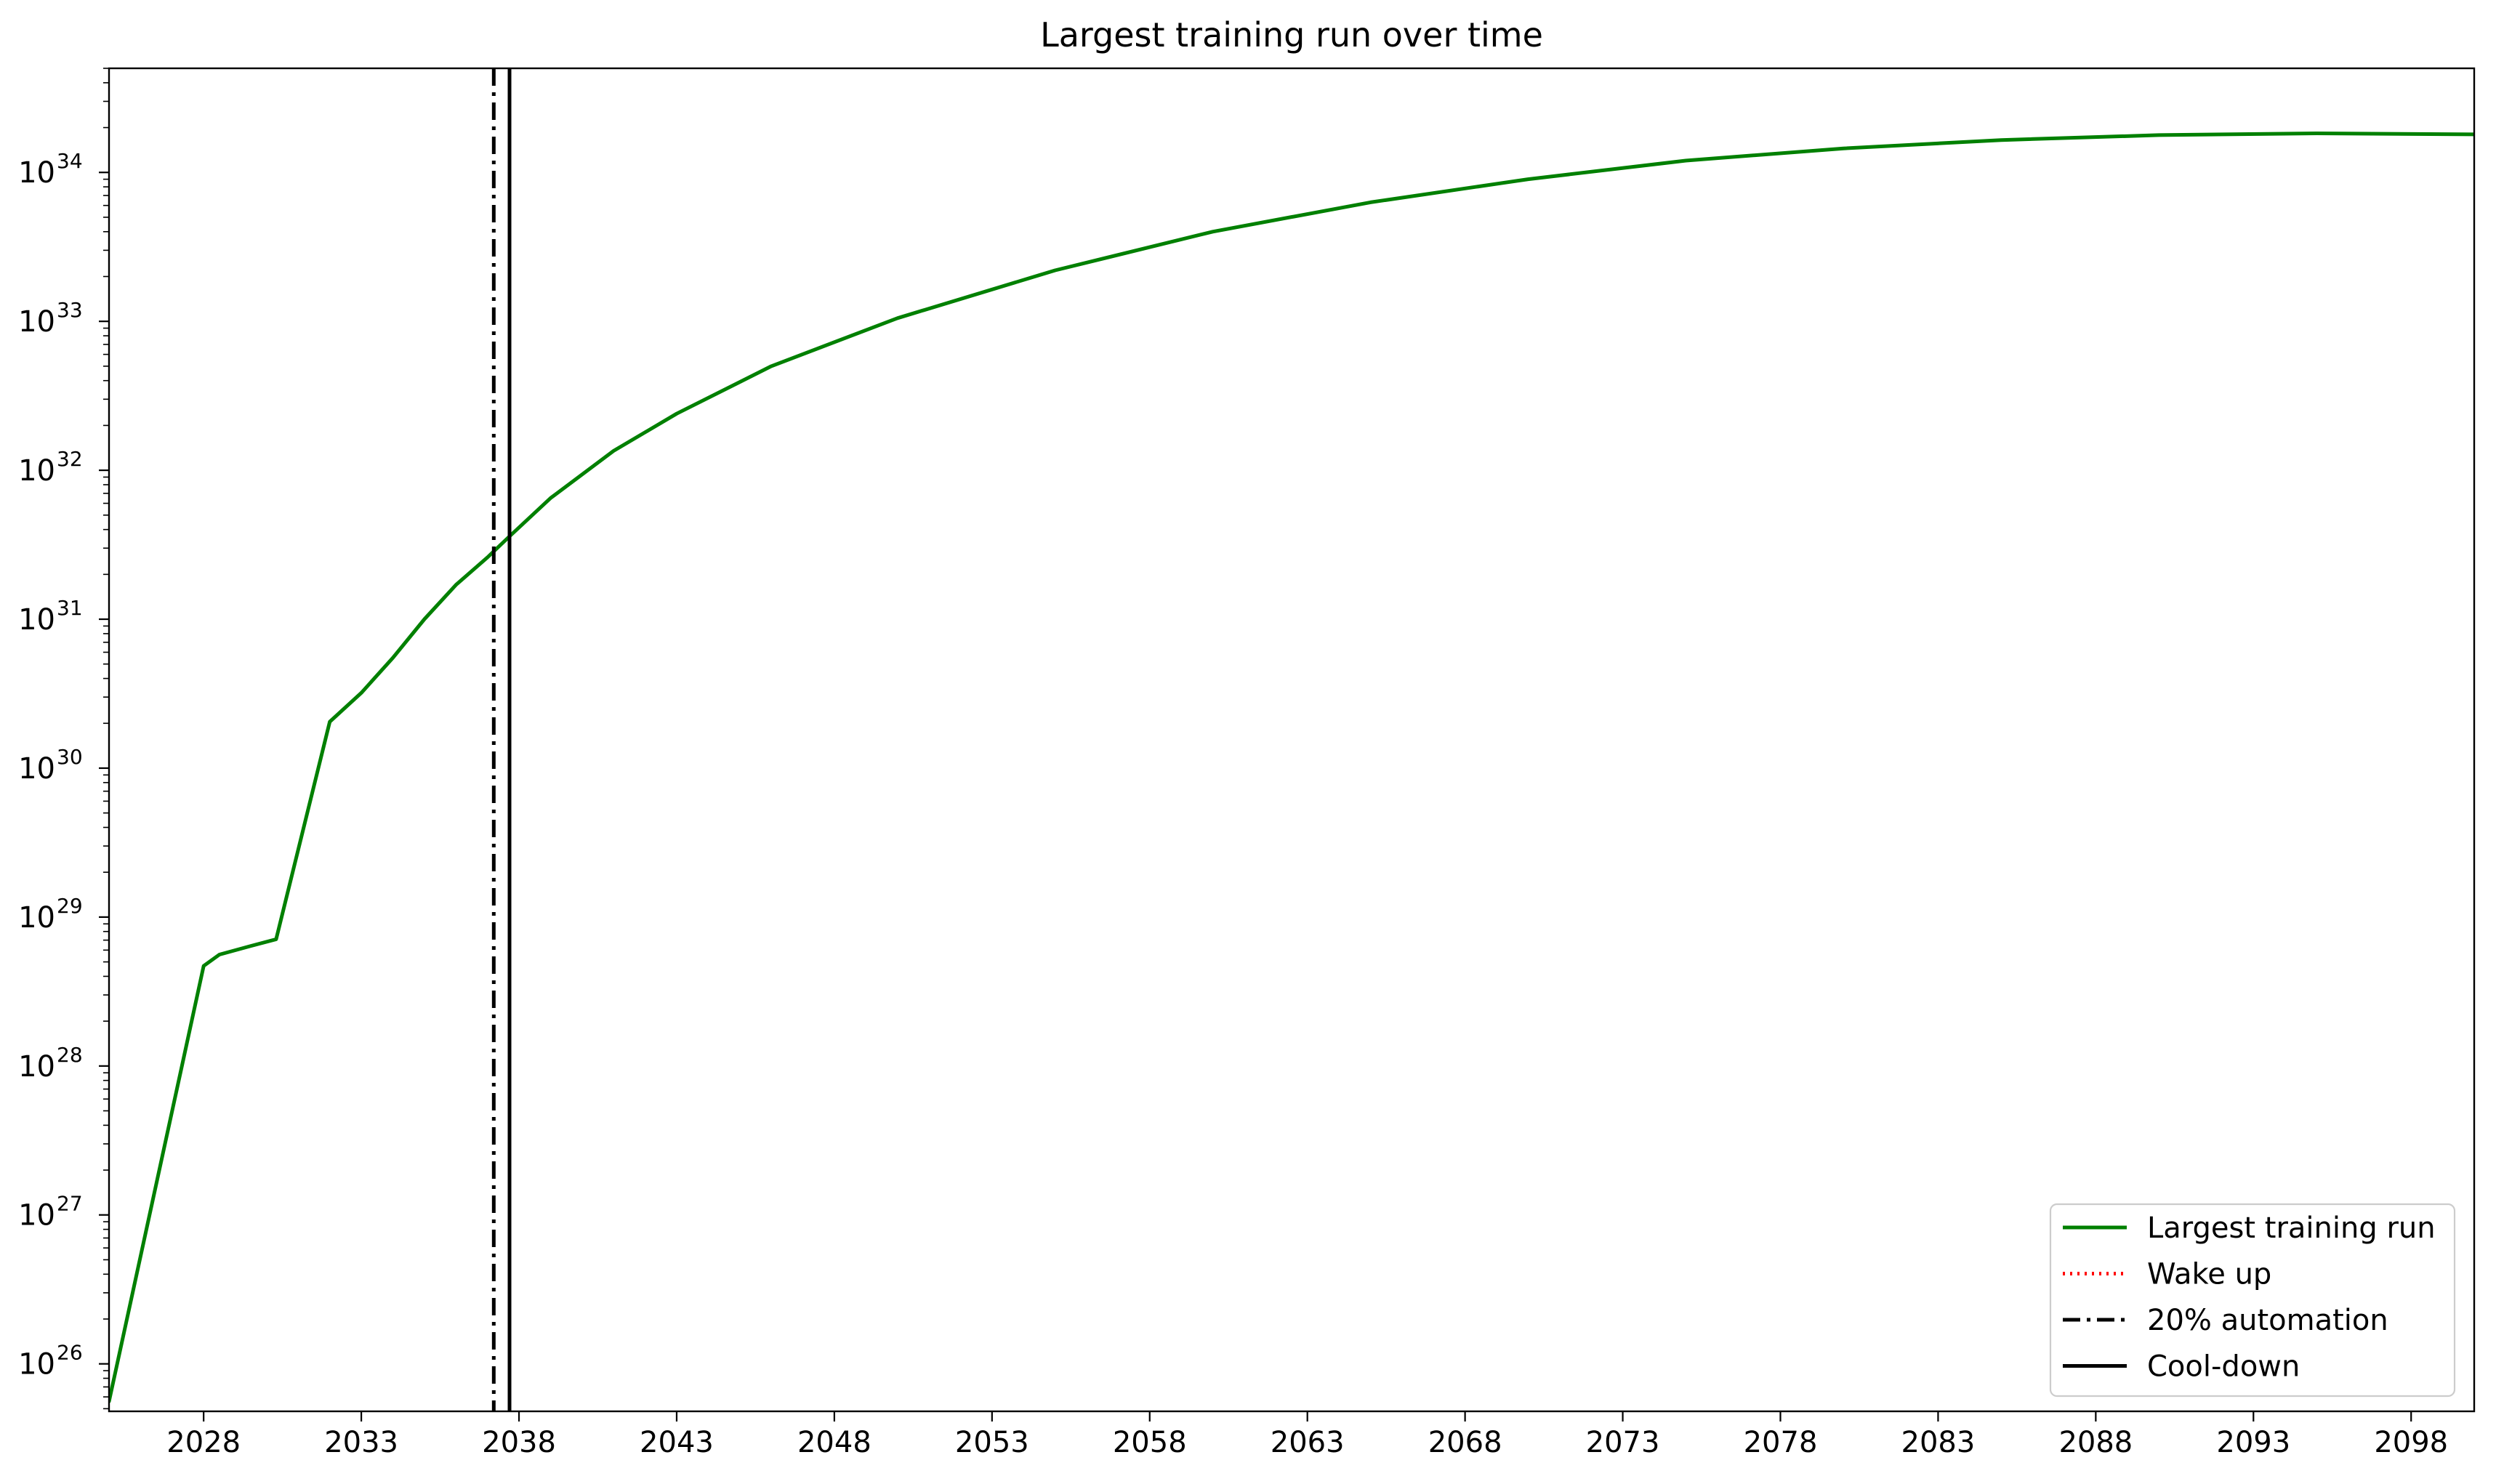  Describe the element at coordinates (2253, 1443) in the screenshot. I see `x-tick-label: 2093` at that location.